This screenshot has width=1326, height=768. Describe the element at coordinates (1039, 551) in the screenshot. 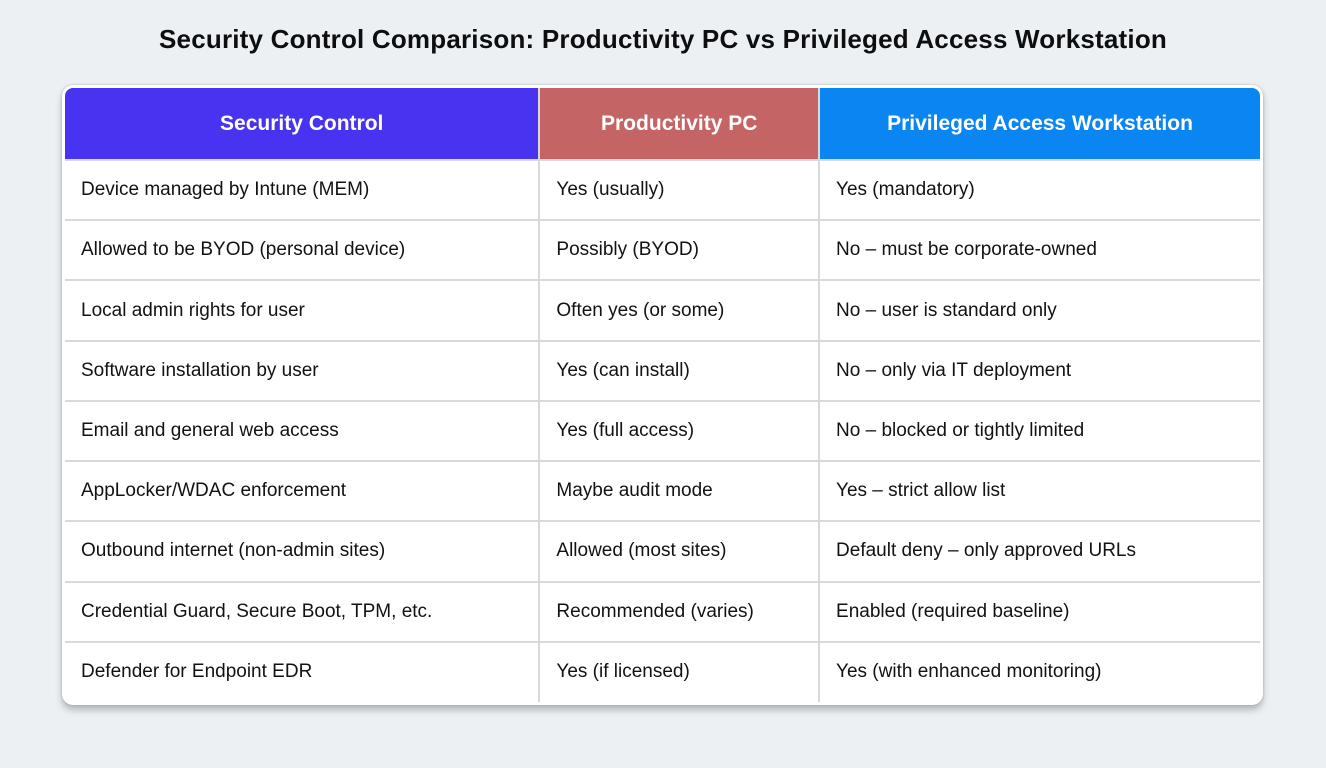

I see `table-cell-privileged-access-workstation: Default deny – only approved URLs` at that location.